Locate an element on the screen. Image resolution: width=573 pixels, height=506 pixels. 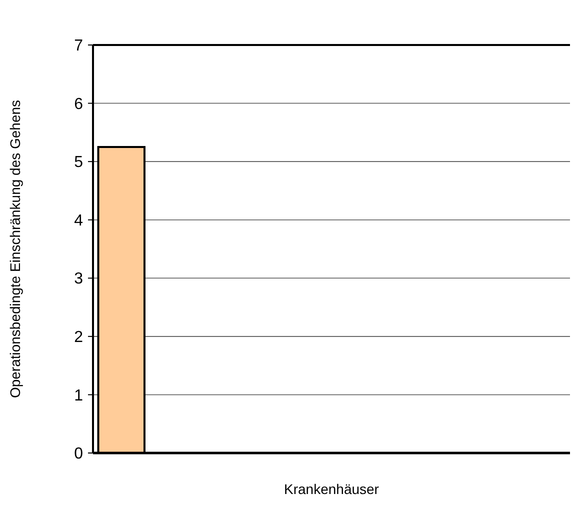
y-tick-label: 1 is located at coordinates (79, 395).